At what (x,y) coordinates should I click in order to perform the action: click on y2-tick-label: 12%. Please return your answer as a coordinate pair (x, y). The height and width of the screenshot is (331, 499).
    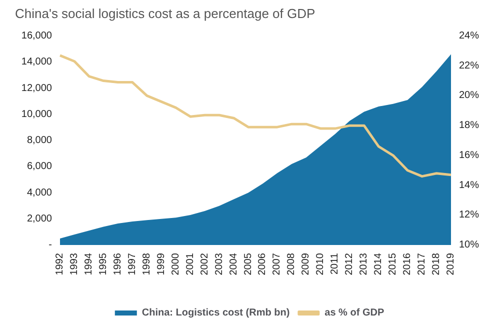
    Looking at the image, I should click on (469, 215).